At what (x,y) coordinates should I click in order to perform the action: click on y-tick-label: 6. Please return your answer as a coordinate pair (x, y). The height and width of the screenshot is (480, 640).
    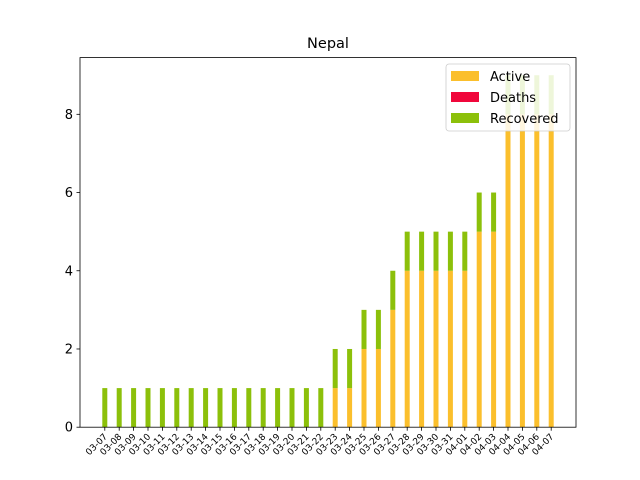
    Looking at the image, I should click on (69, 193).